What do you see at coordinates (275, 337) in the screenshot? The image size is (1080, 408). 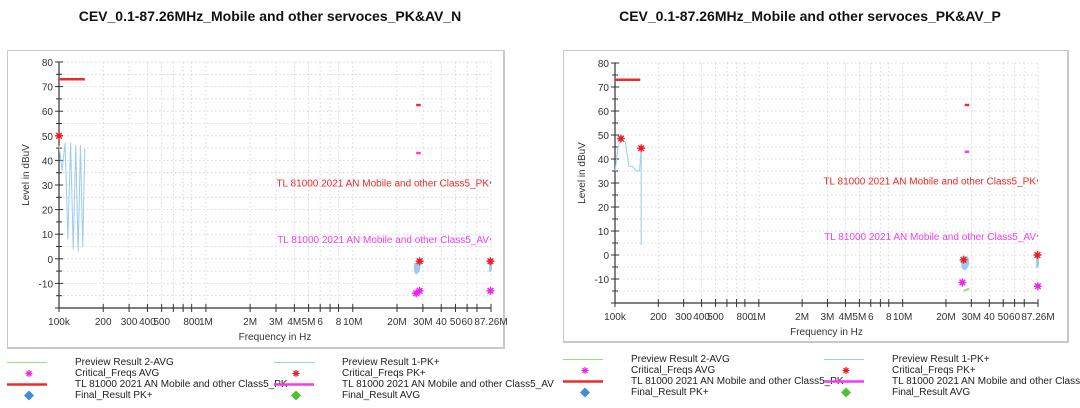 I see `x-axis-label: Frequency in Hz` at bounding box center [275, 337].